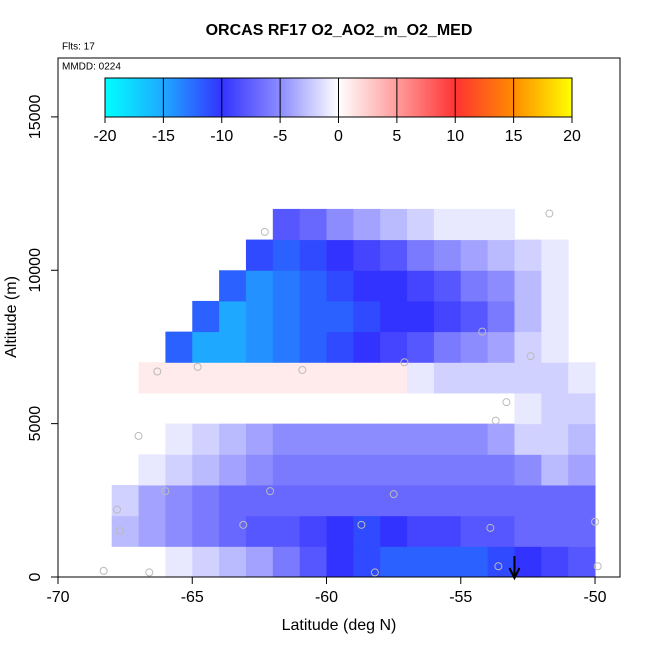 The height and width of the screenshot is (650, 650). Describe the element at coordinates (35, 117) in the screenshot. I see `y-tick-label: 15000` at that location.